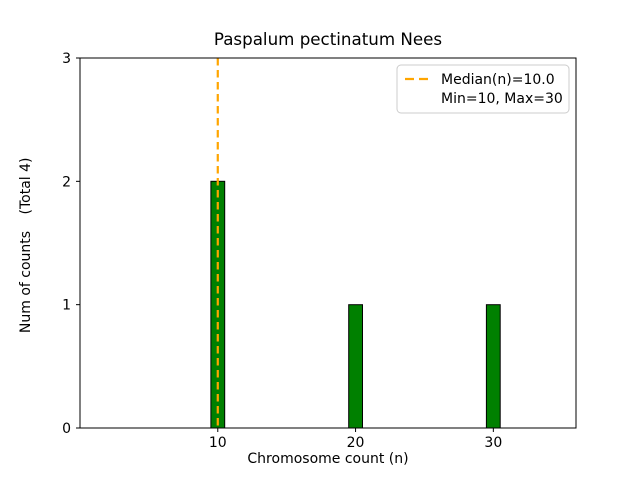 This screenshot has height=480, width=640. I want to click on chart-title: Paspalum pectinatum Nees, so click(328, 39).